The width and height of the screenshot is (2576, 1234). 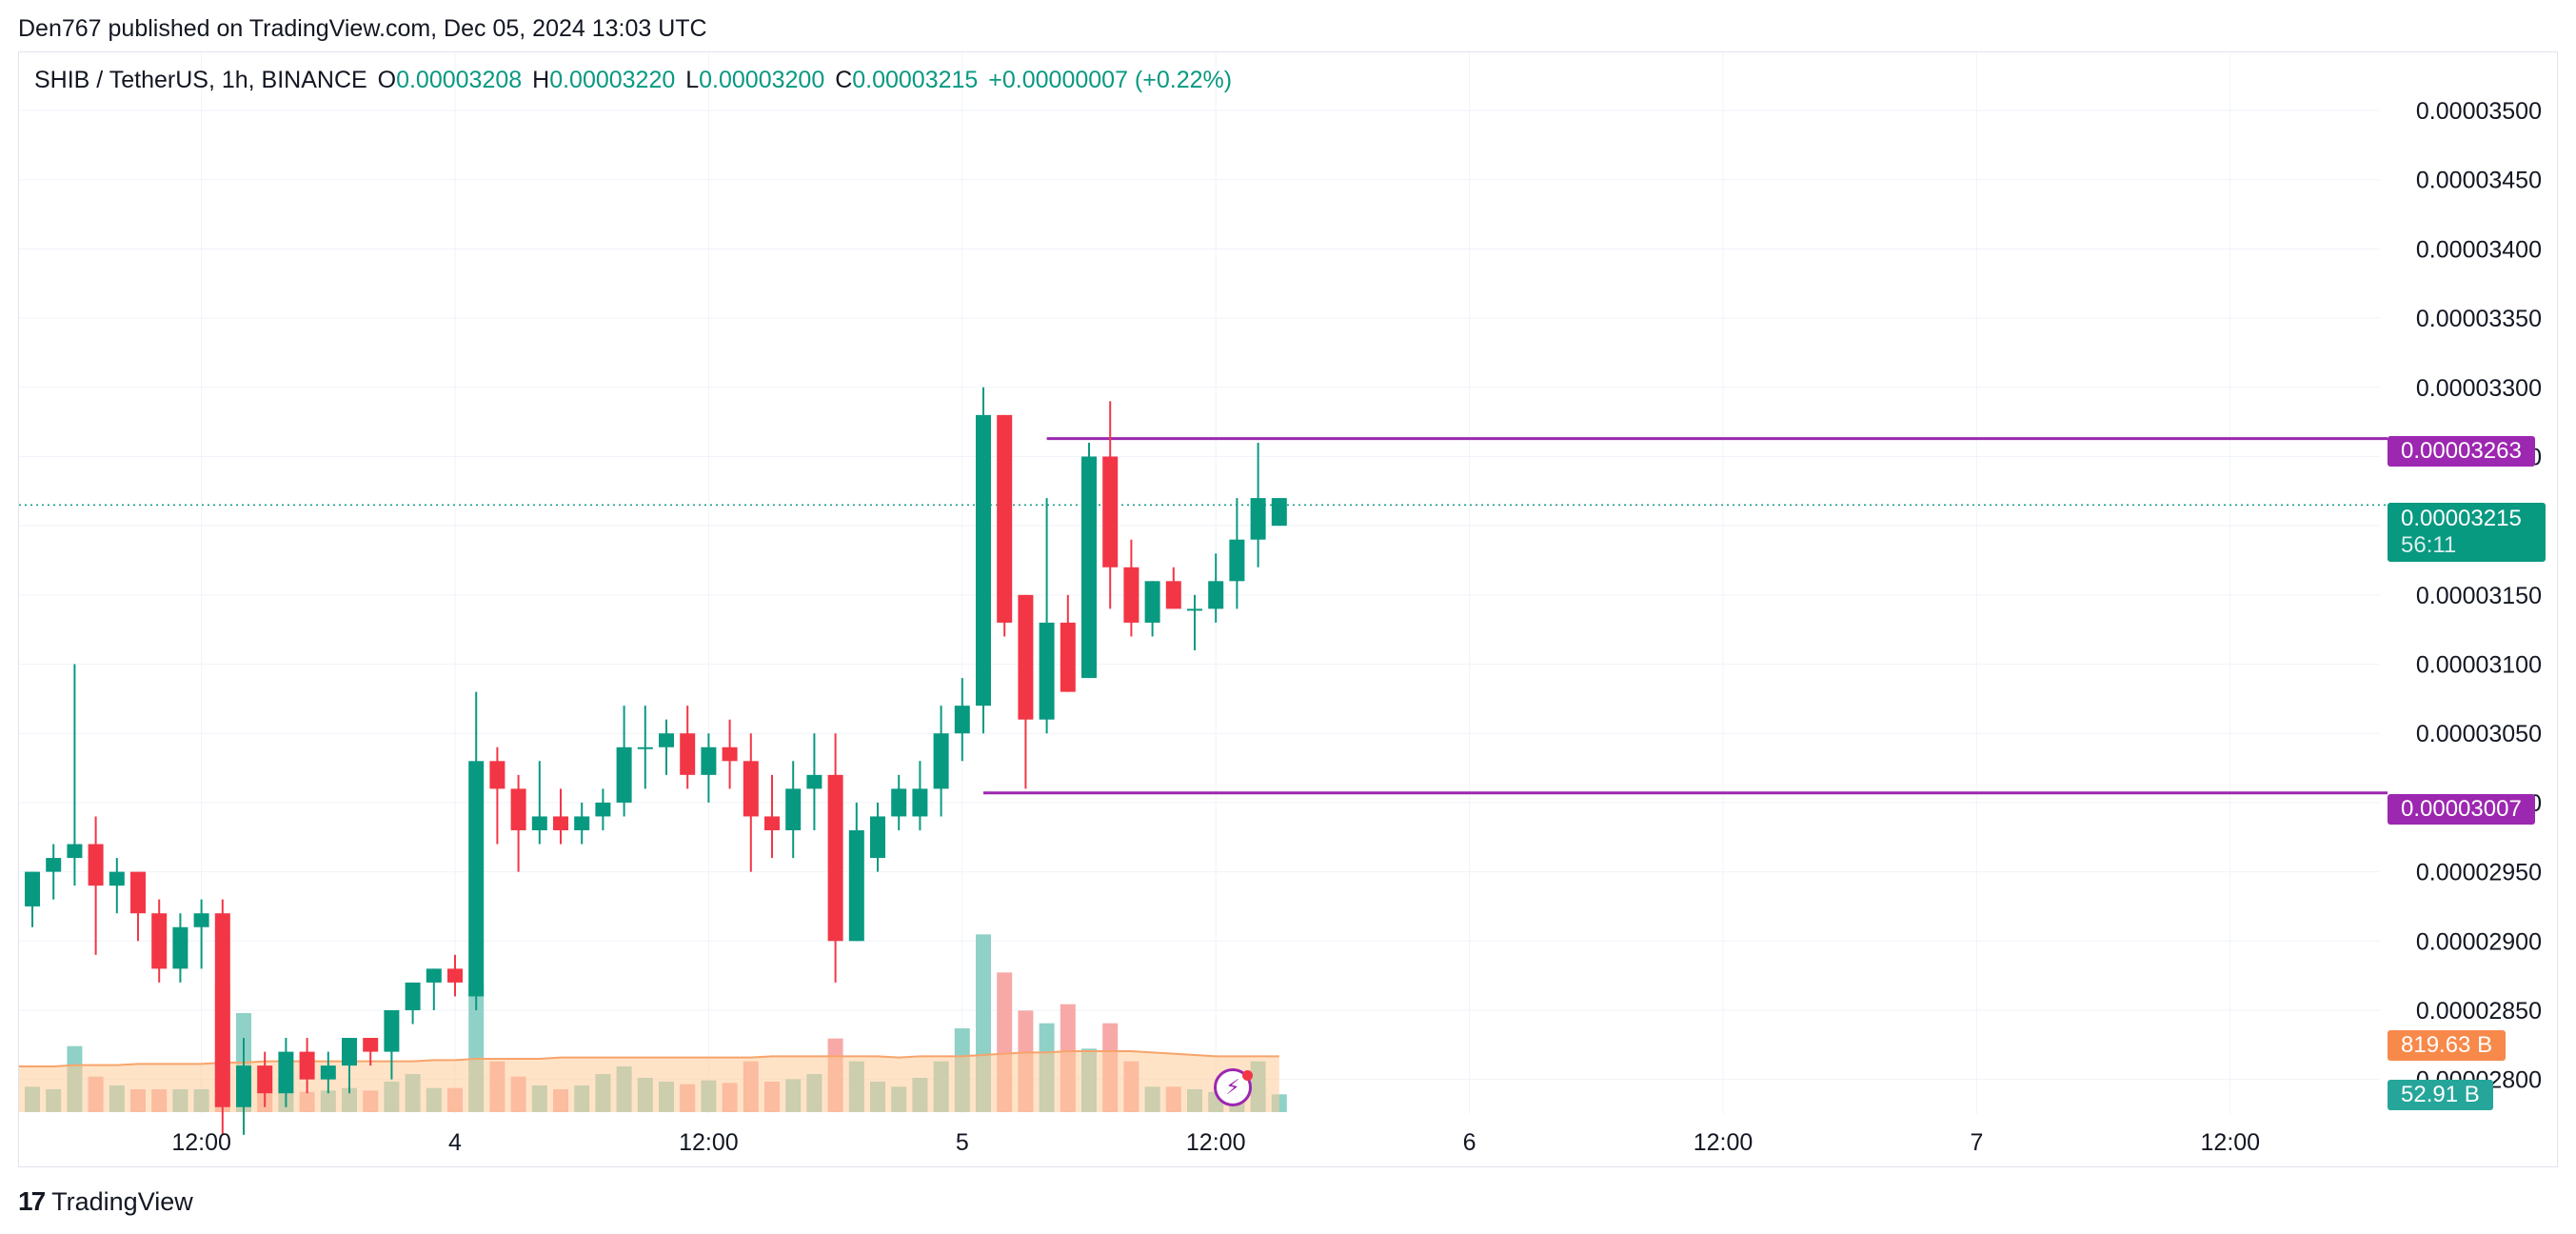 I want to click on high-value: 0.00003220, so click(x=613, y=80).